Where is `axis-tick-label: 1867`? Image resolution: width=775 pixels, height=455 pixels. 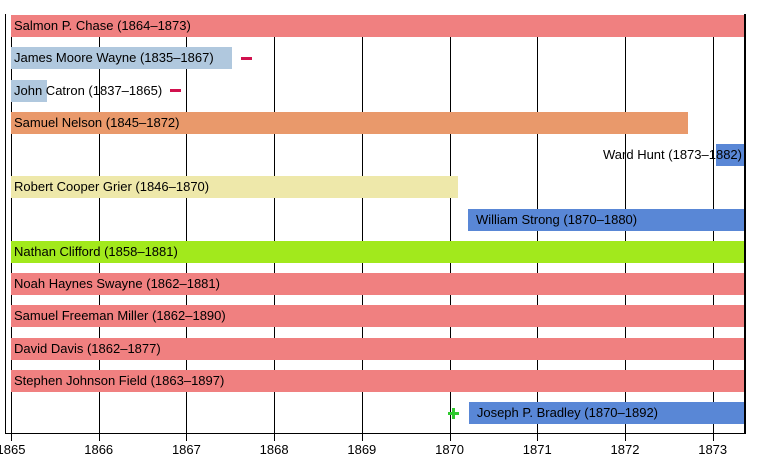
axis-tick-label: 1867 is located at coordinates (186, 448).